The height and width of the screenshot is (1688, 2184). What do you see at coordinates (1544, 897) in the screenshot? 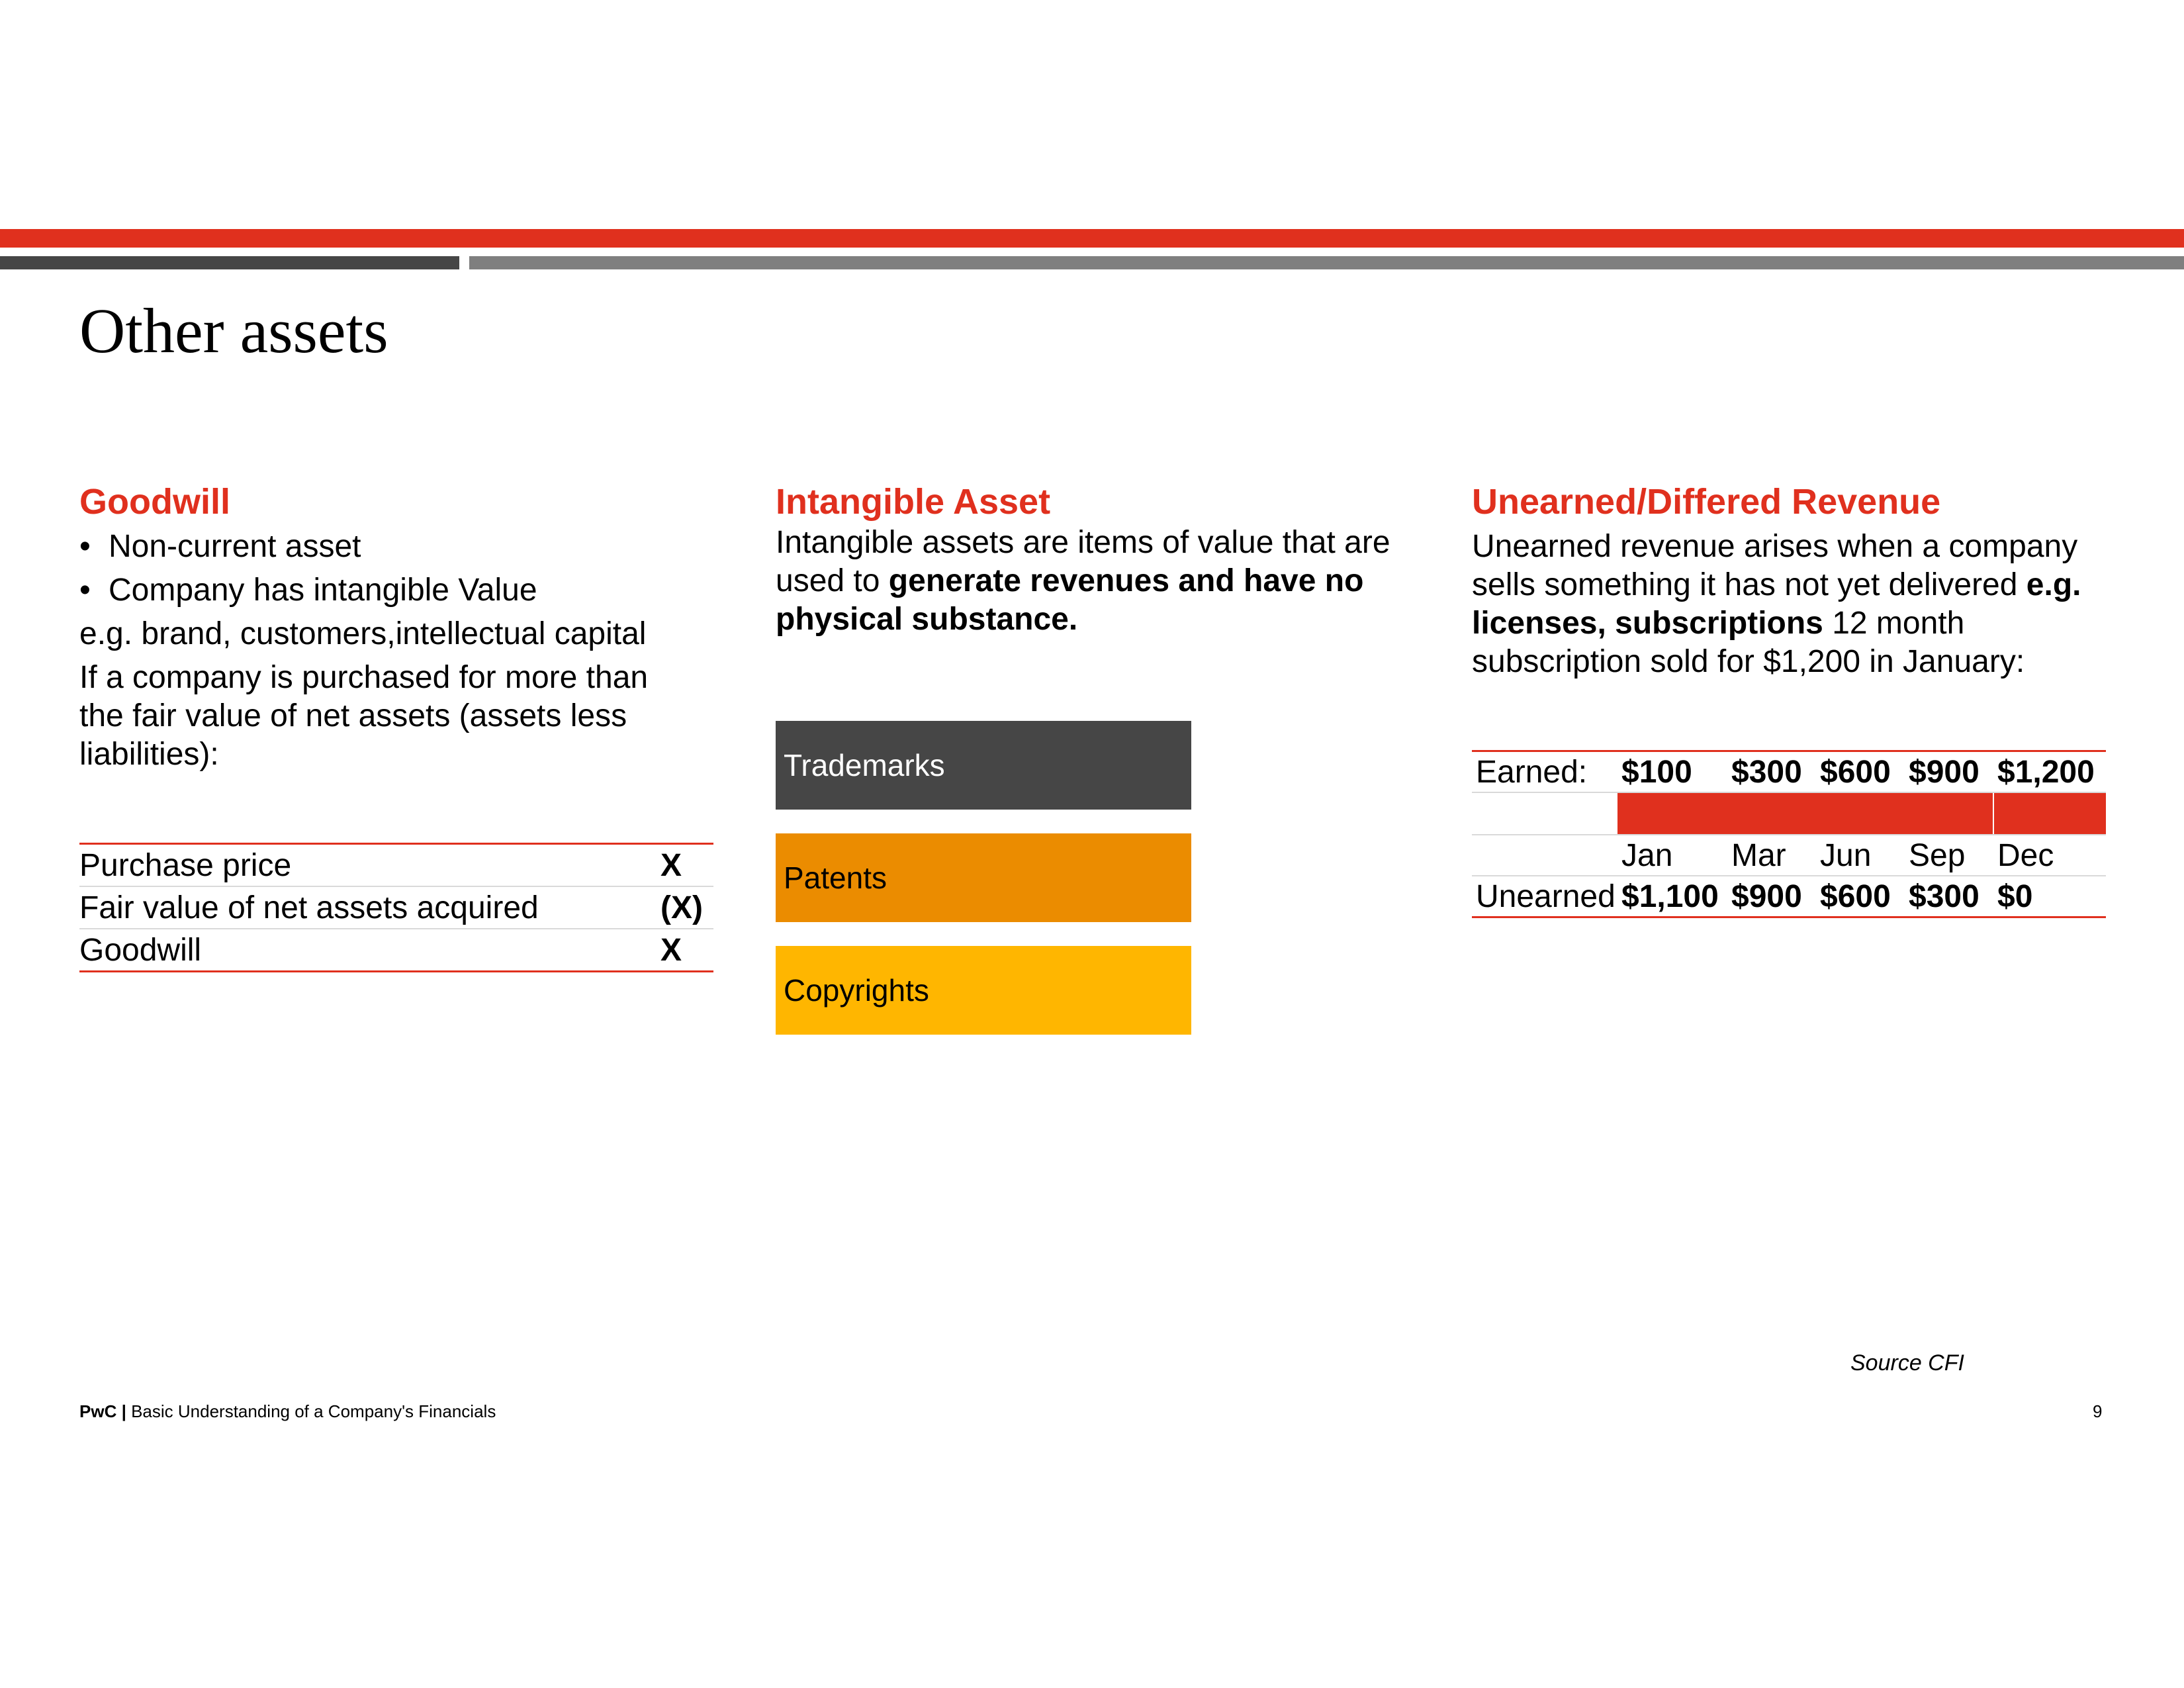
I see `unearned-label: Unearned` at bounding box center [1544, 897].